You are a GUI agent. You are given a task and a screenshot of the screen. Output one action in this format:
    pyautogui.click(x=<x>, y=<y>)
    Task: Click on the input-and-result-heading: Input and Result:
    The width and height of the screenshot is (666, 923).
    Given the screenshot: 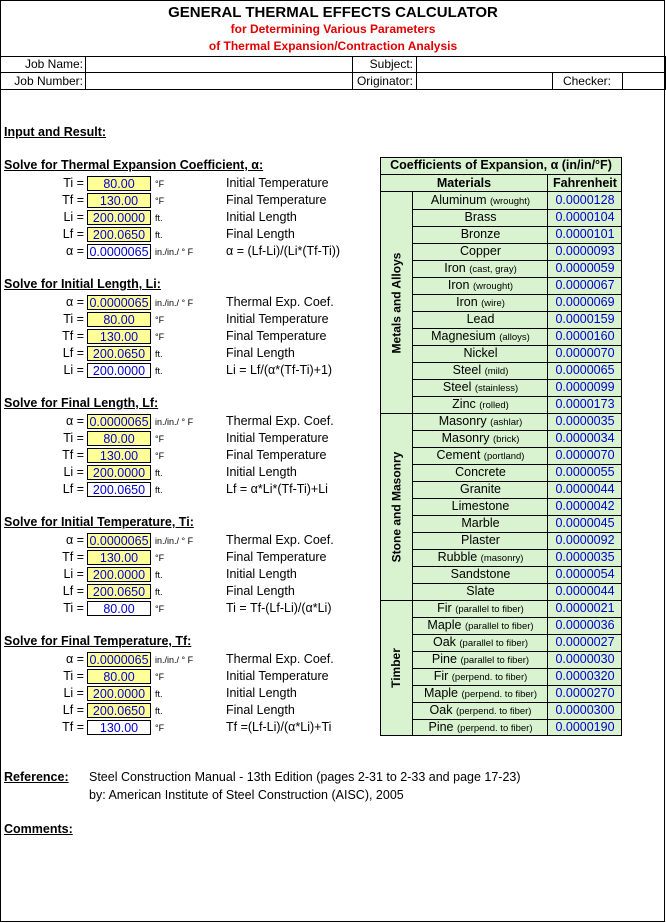 What is the action you would take?
    pyautogui.click(x=55, y=132)
    